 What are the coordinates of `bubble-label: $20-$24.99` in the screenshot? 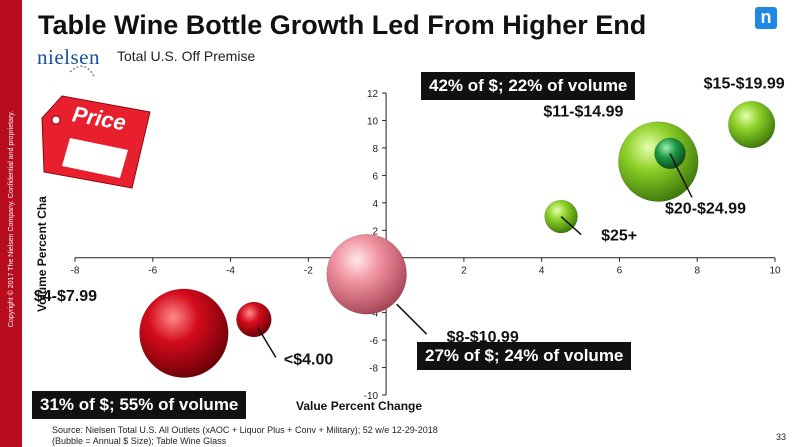 It's located at (705, 208).